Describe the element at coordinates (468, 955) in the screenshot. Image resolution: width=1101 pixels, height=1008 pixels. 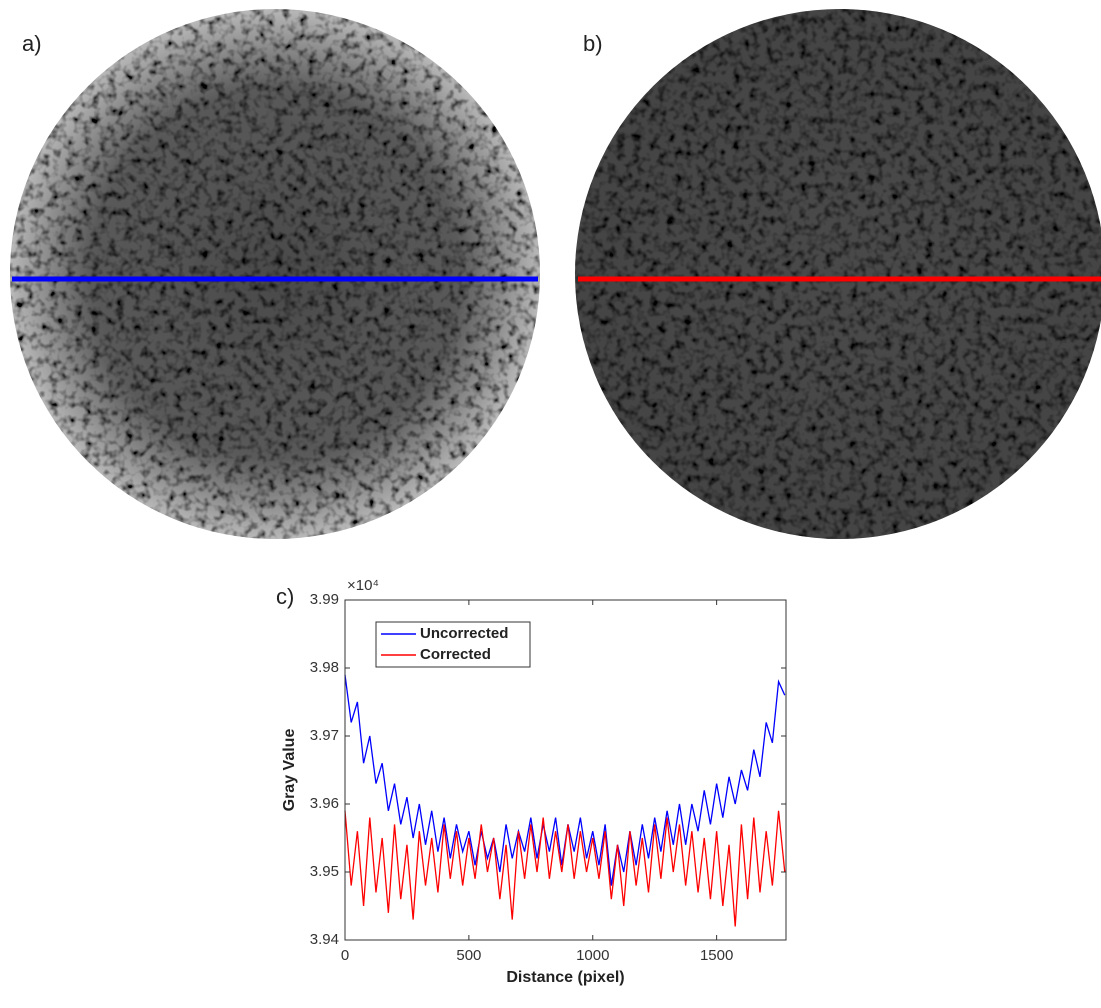
I see `x-tick-label: 500` at that location.